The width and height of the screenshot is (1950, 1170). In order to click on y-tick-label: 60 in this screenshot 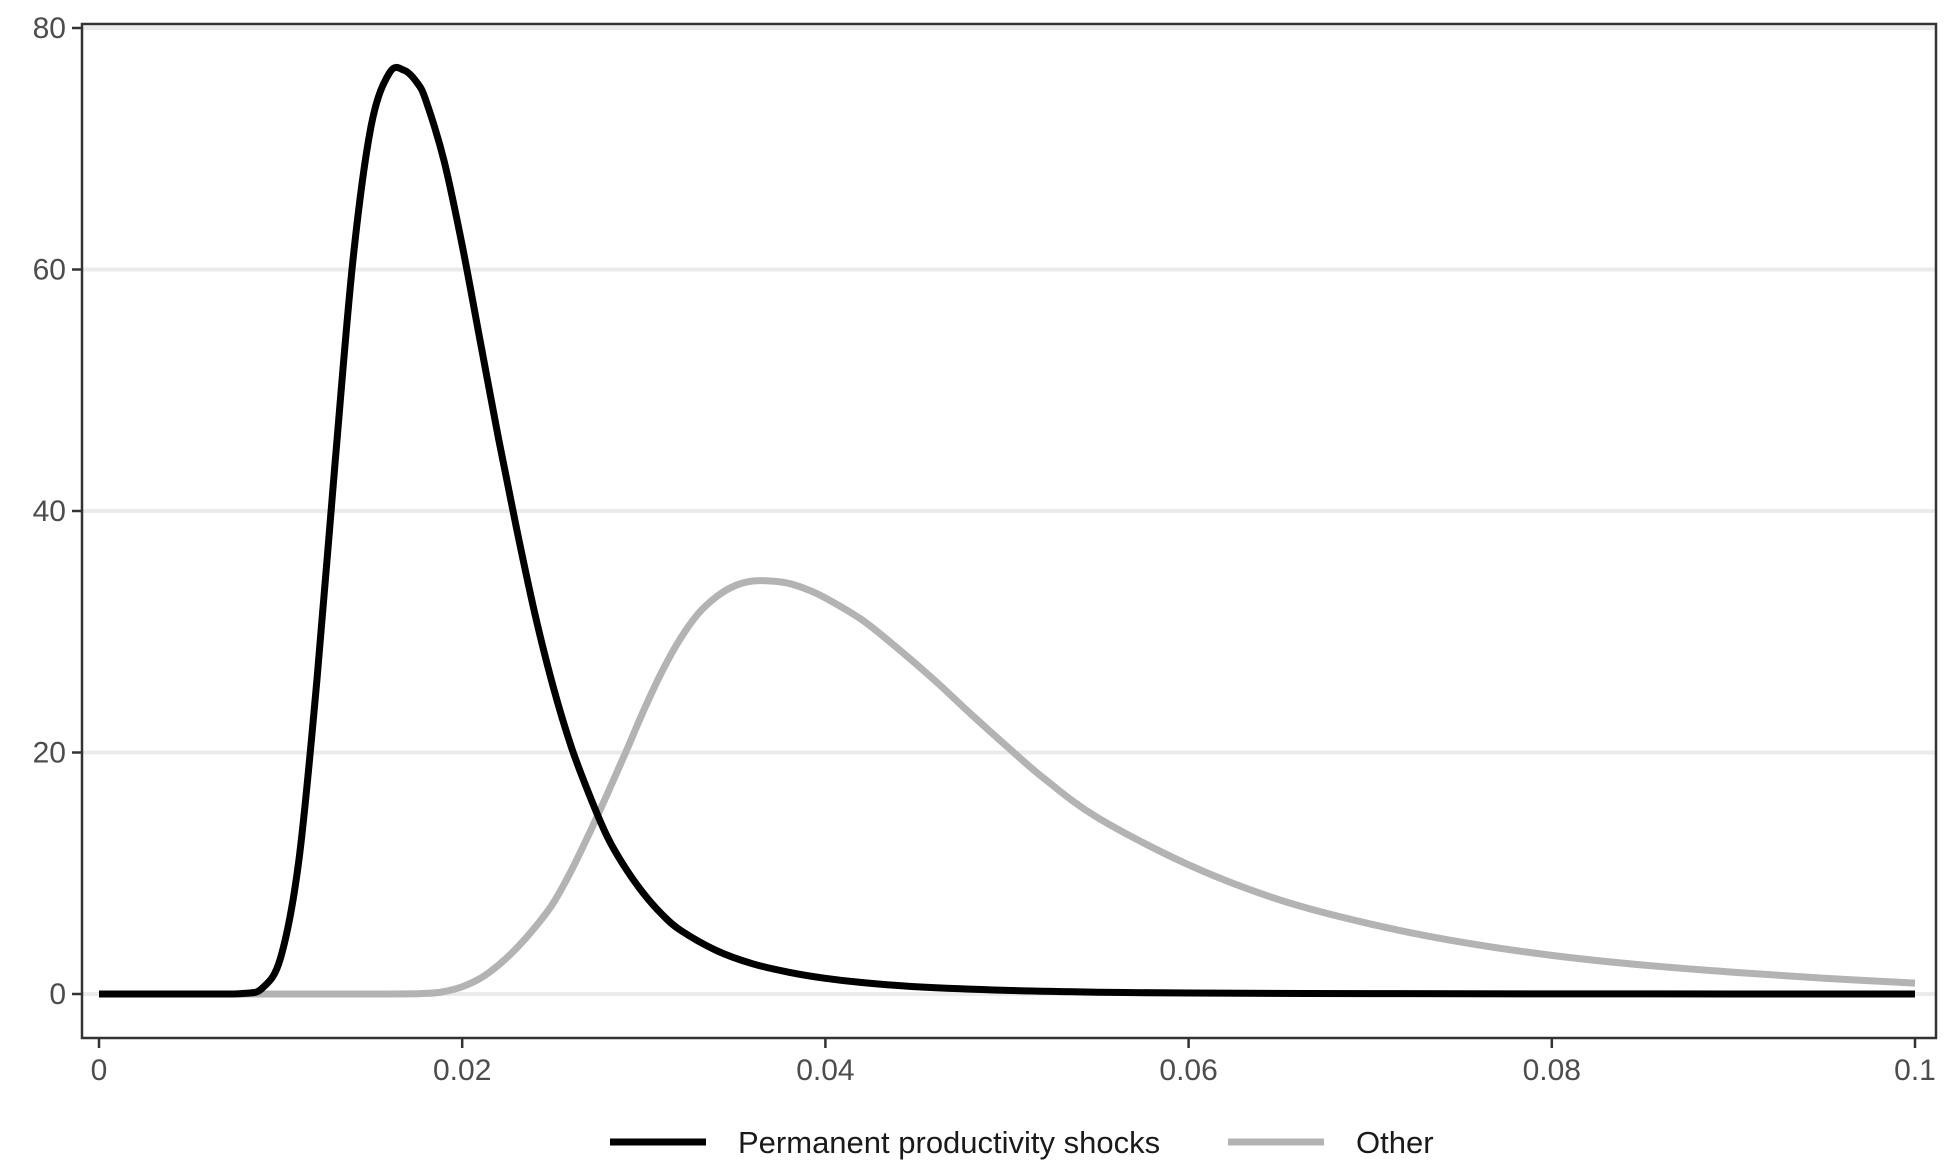, I will do `click(49, 270)`.